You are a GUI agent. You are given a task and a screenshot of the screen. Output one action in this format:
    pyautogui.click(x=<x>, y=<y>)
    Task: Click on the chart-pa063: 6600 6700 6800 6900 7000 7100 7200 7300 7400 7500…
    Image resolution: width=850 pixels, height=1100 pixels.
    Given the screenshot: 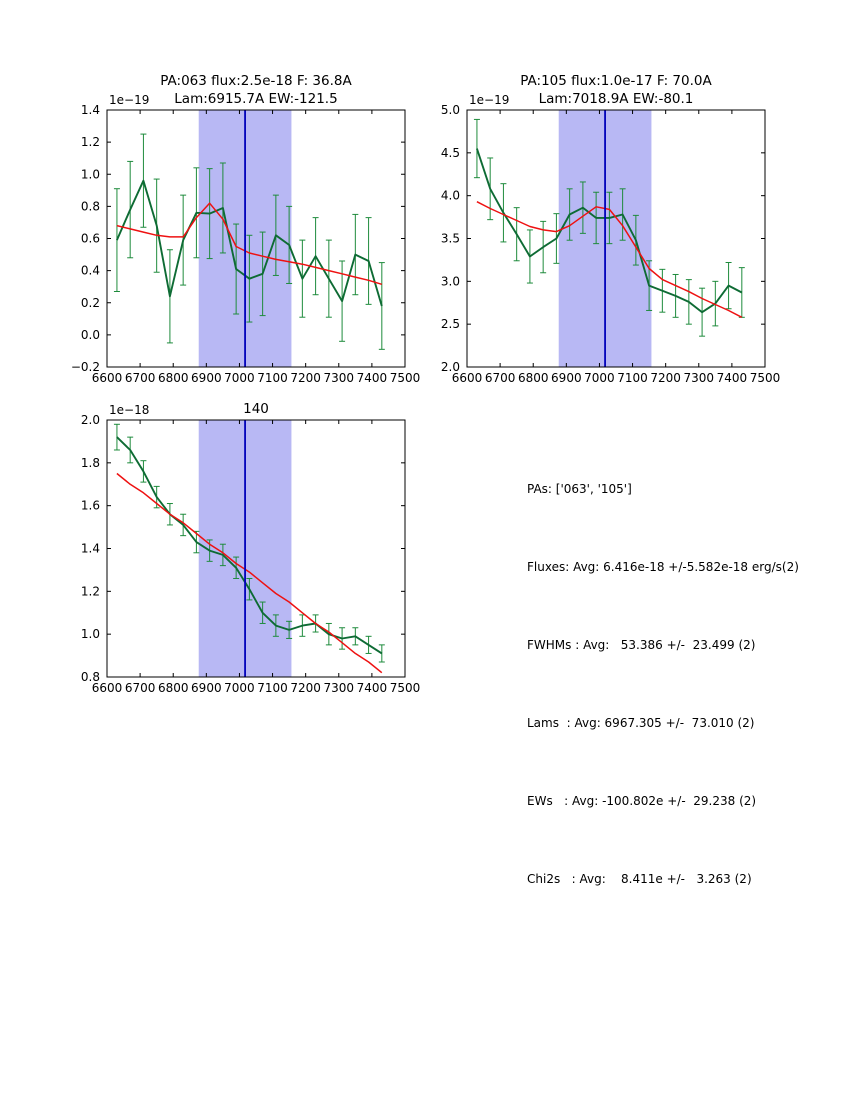 What is the action you would take?
    pyautogui.click(x=245, y=229)
    